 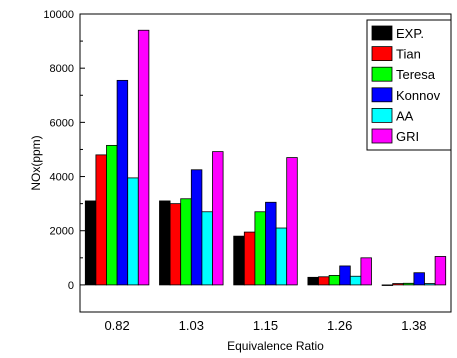 I want to click on legend-label: Tian, so click(x=408, y=54).